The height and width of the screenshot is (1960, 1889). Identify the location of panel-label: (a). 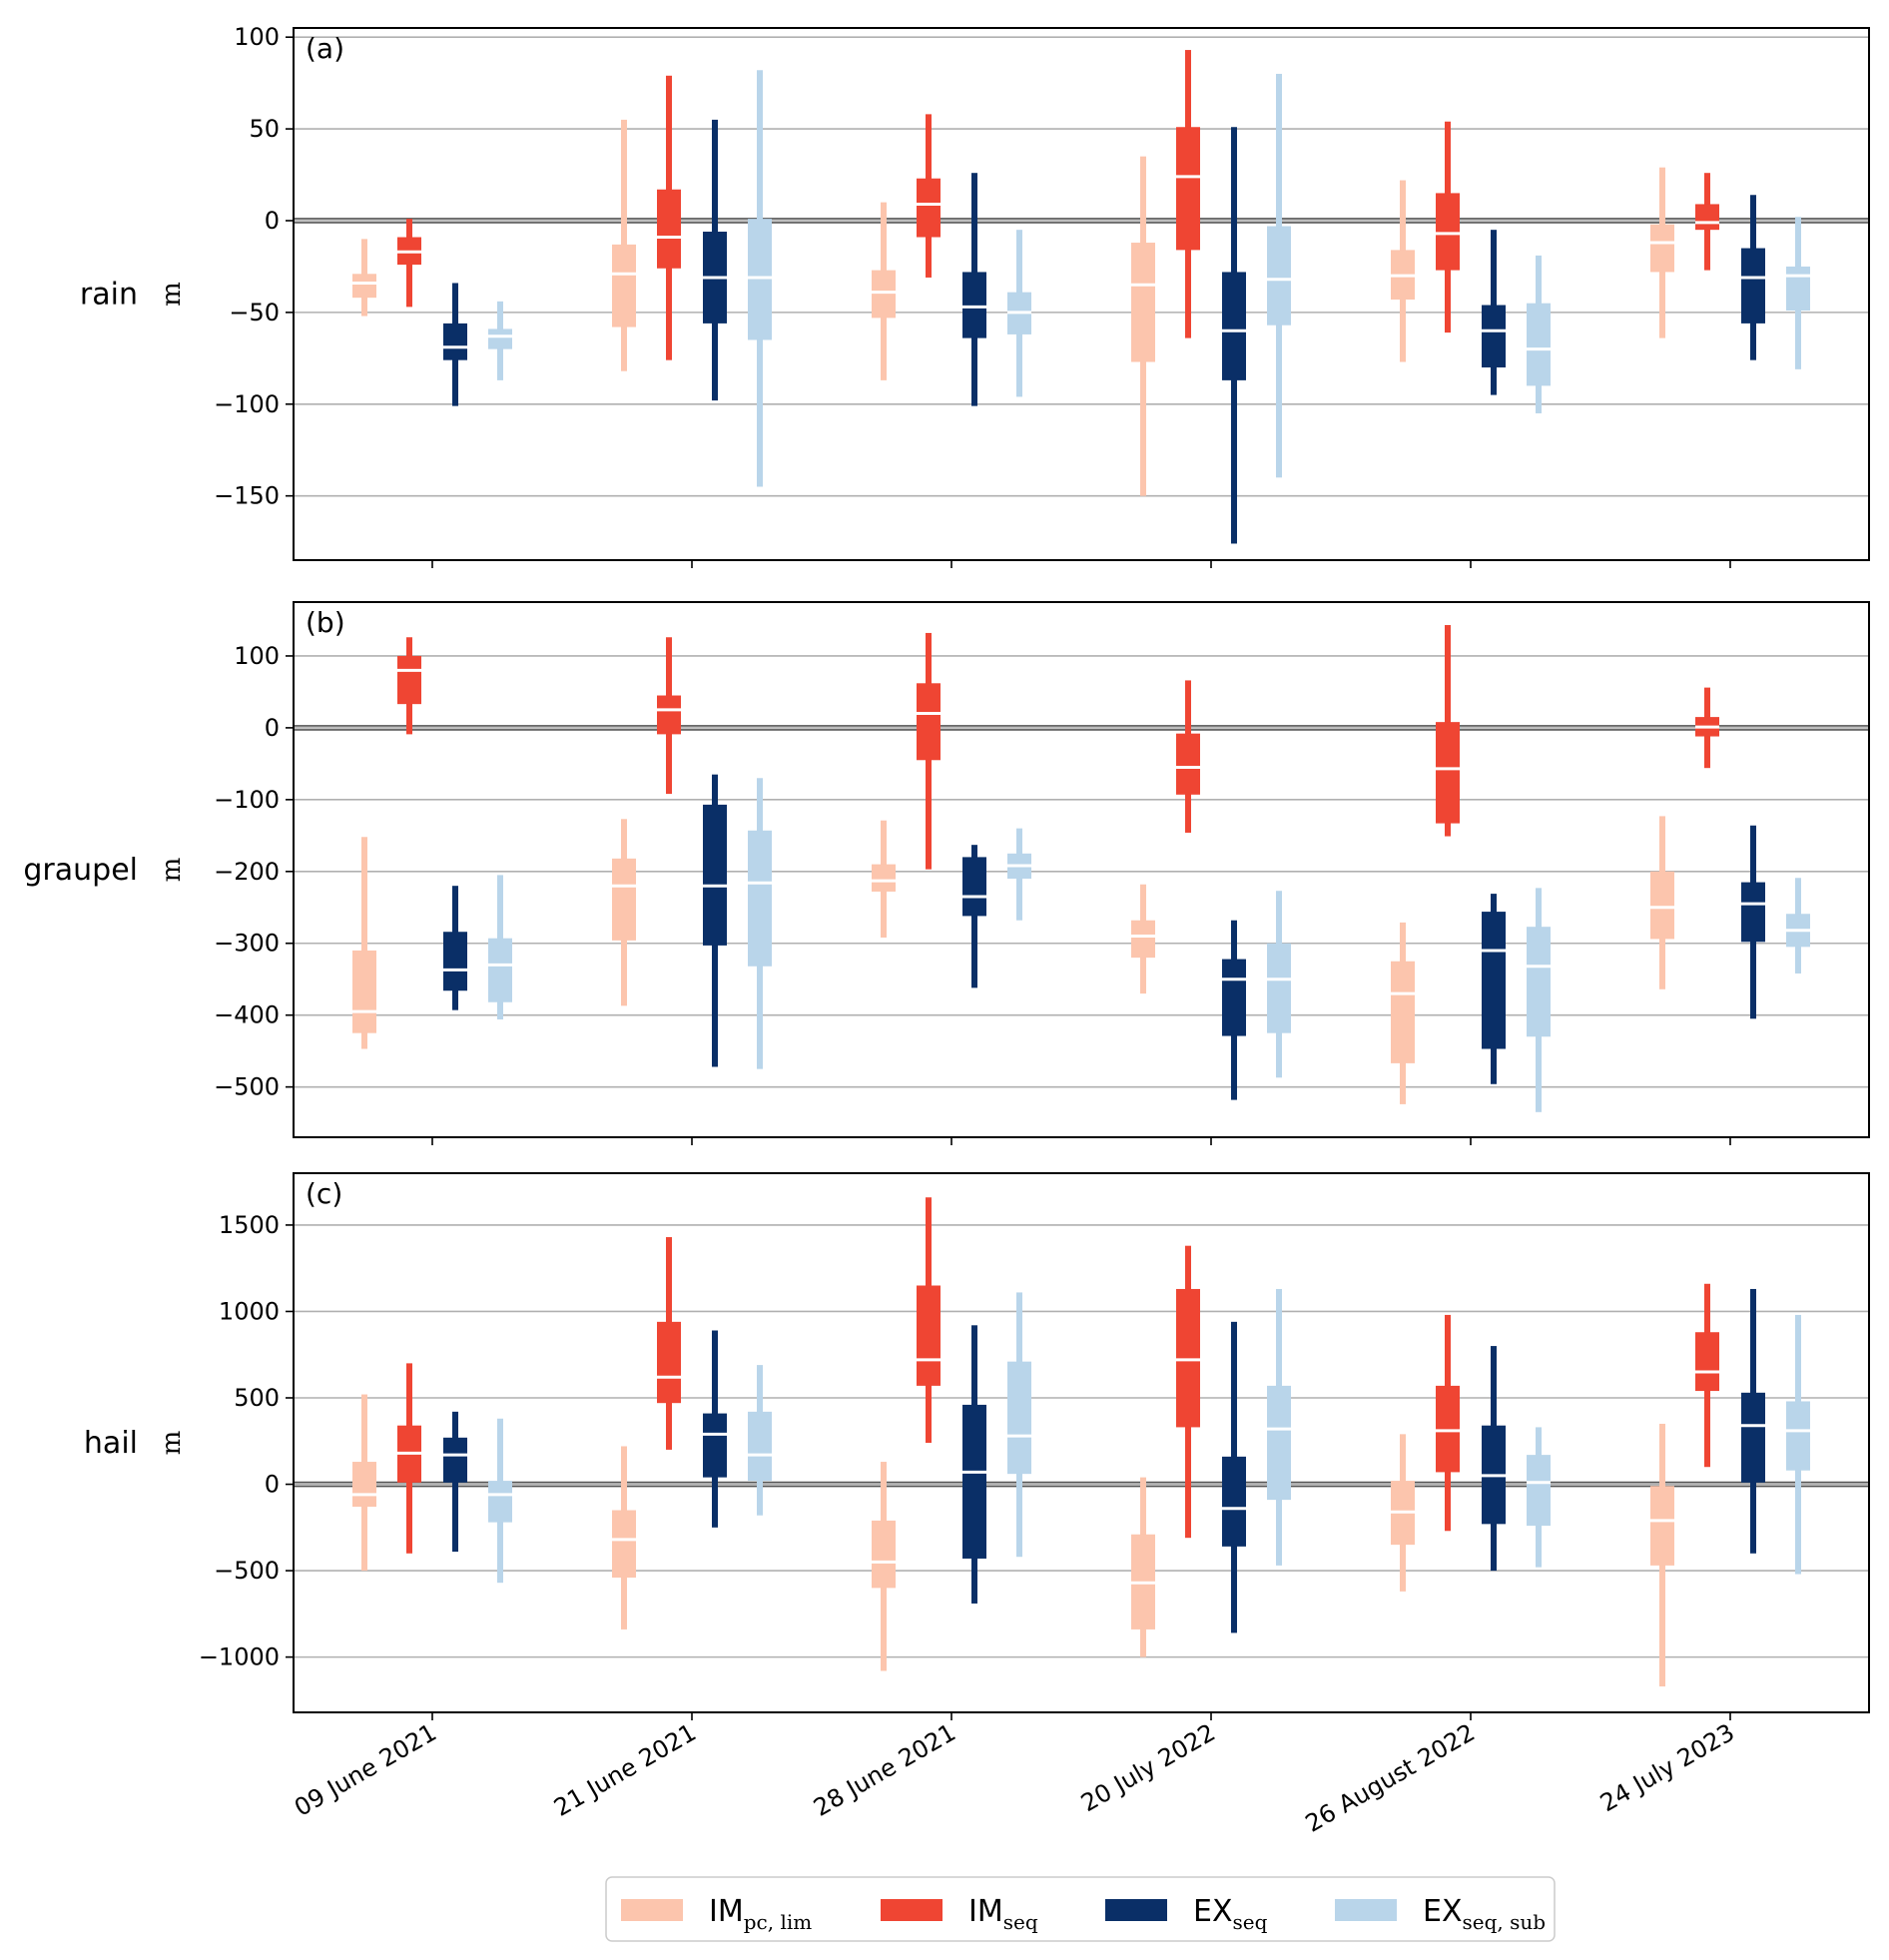
(325, 48).